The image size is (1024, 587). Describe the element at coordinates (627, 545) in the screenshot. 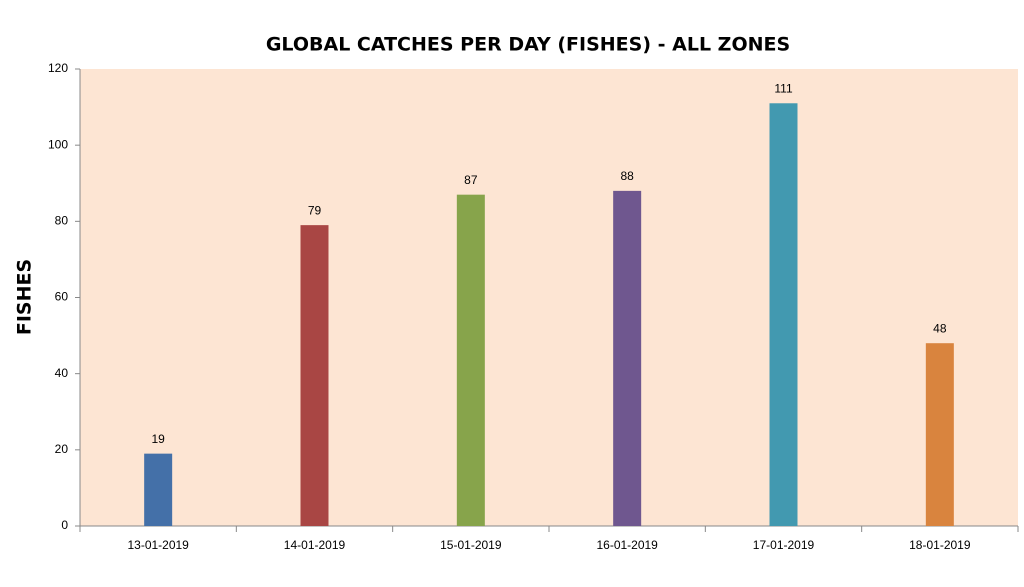

I see `x-tick-label: 16-01-2019` at that location.